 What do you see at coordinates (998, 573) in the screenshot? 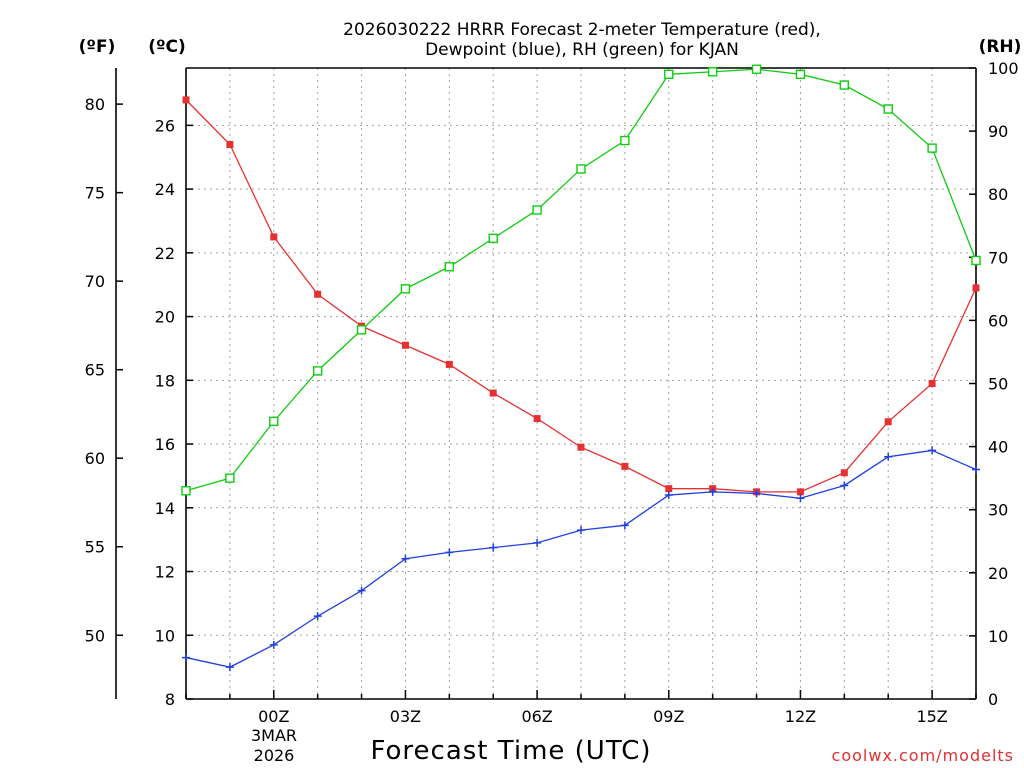
I see `rh-tick-label: 20` at bounding box center [998, 573].